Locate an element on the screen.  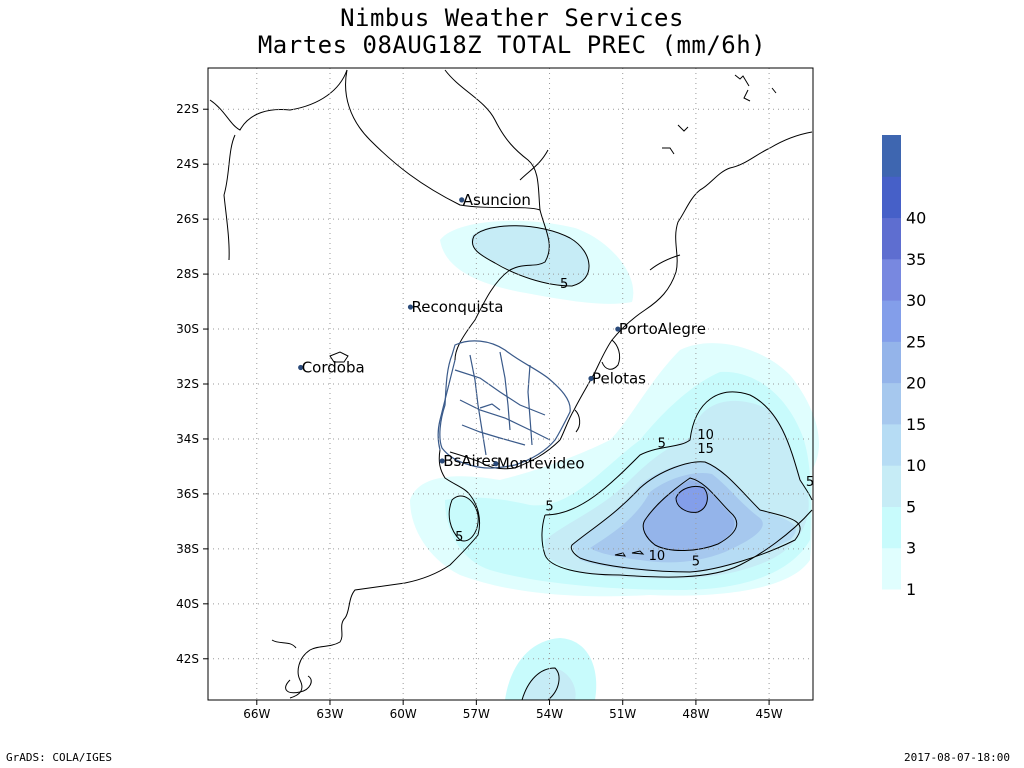
legend-level-label: 5 is located at coordinates (911, 506).